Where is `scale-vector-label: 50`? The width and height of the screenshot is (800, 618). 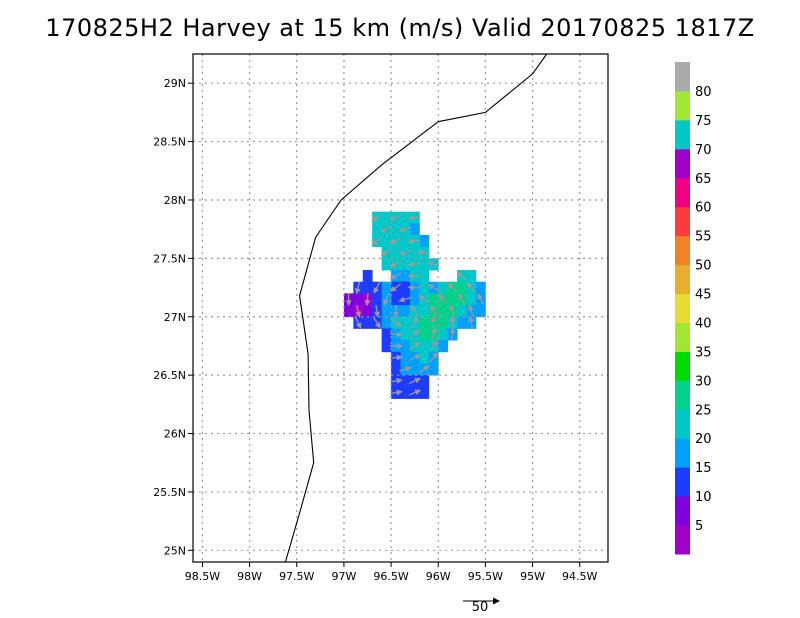
scale-vector-label: 50 is located at coordinates (480, 607).